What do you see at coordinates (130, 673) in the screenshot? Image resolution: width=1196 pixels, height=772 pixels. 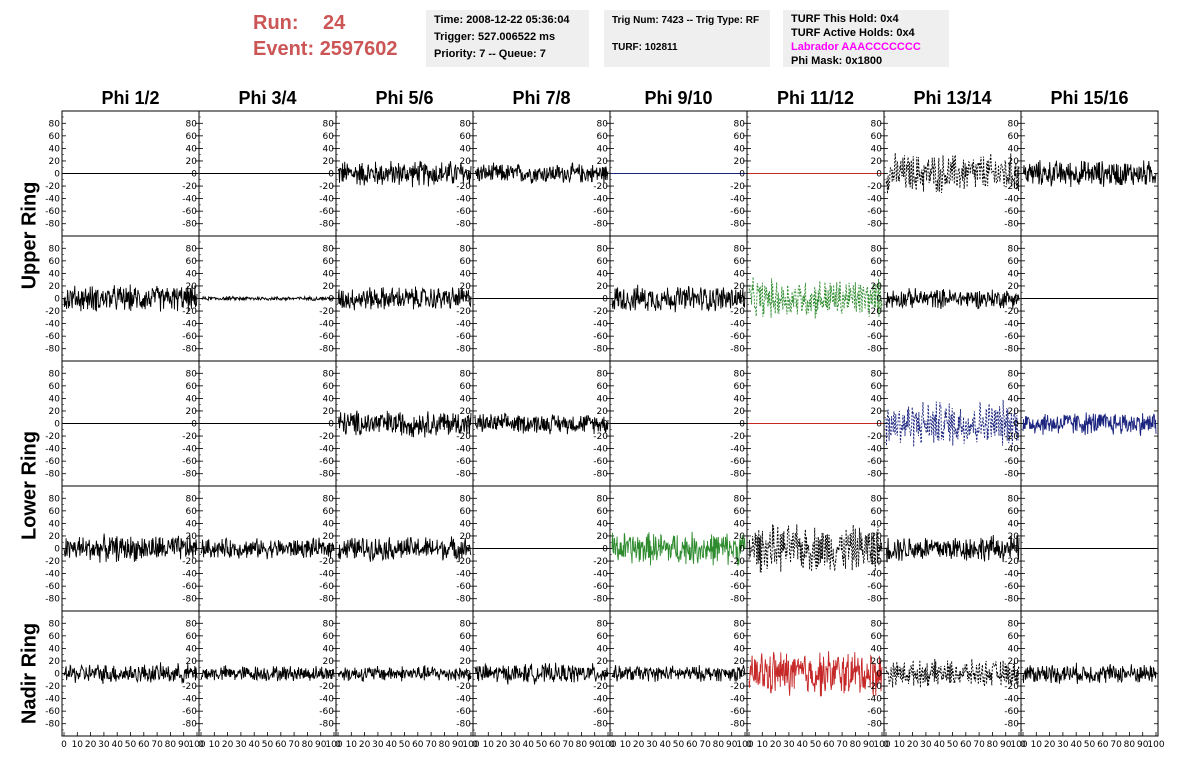 I see `panel-frame` at bounding box center [130, 673].